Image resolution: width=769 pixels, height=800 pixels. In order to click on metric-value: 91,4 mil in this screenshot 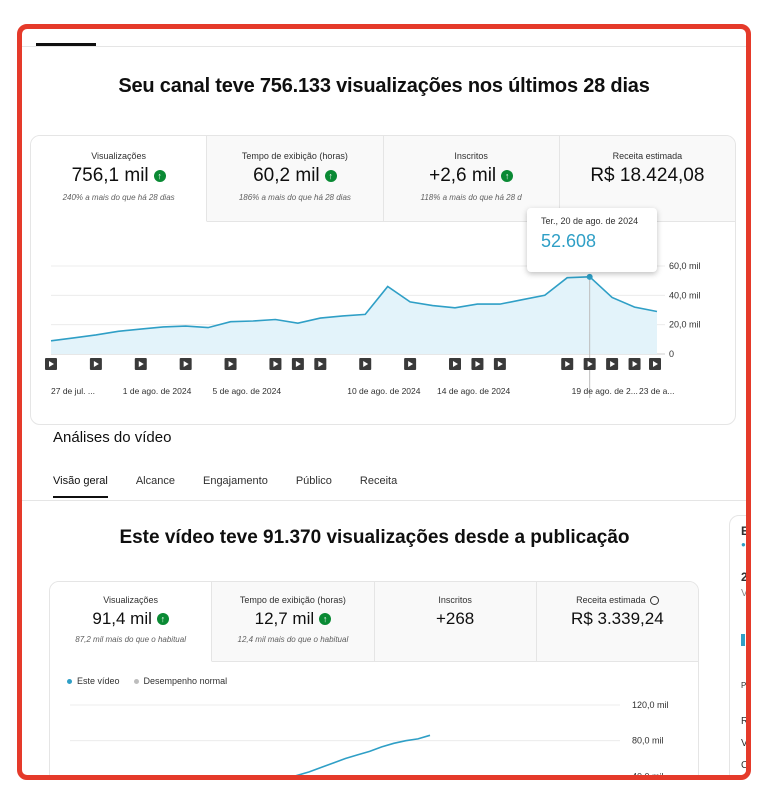, I will do `click(122, 618)`.